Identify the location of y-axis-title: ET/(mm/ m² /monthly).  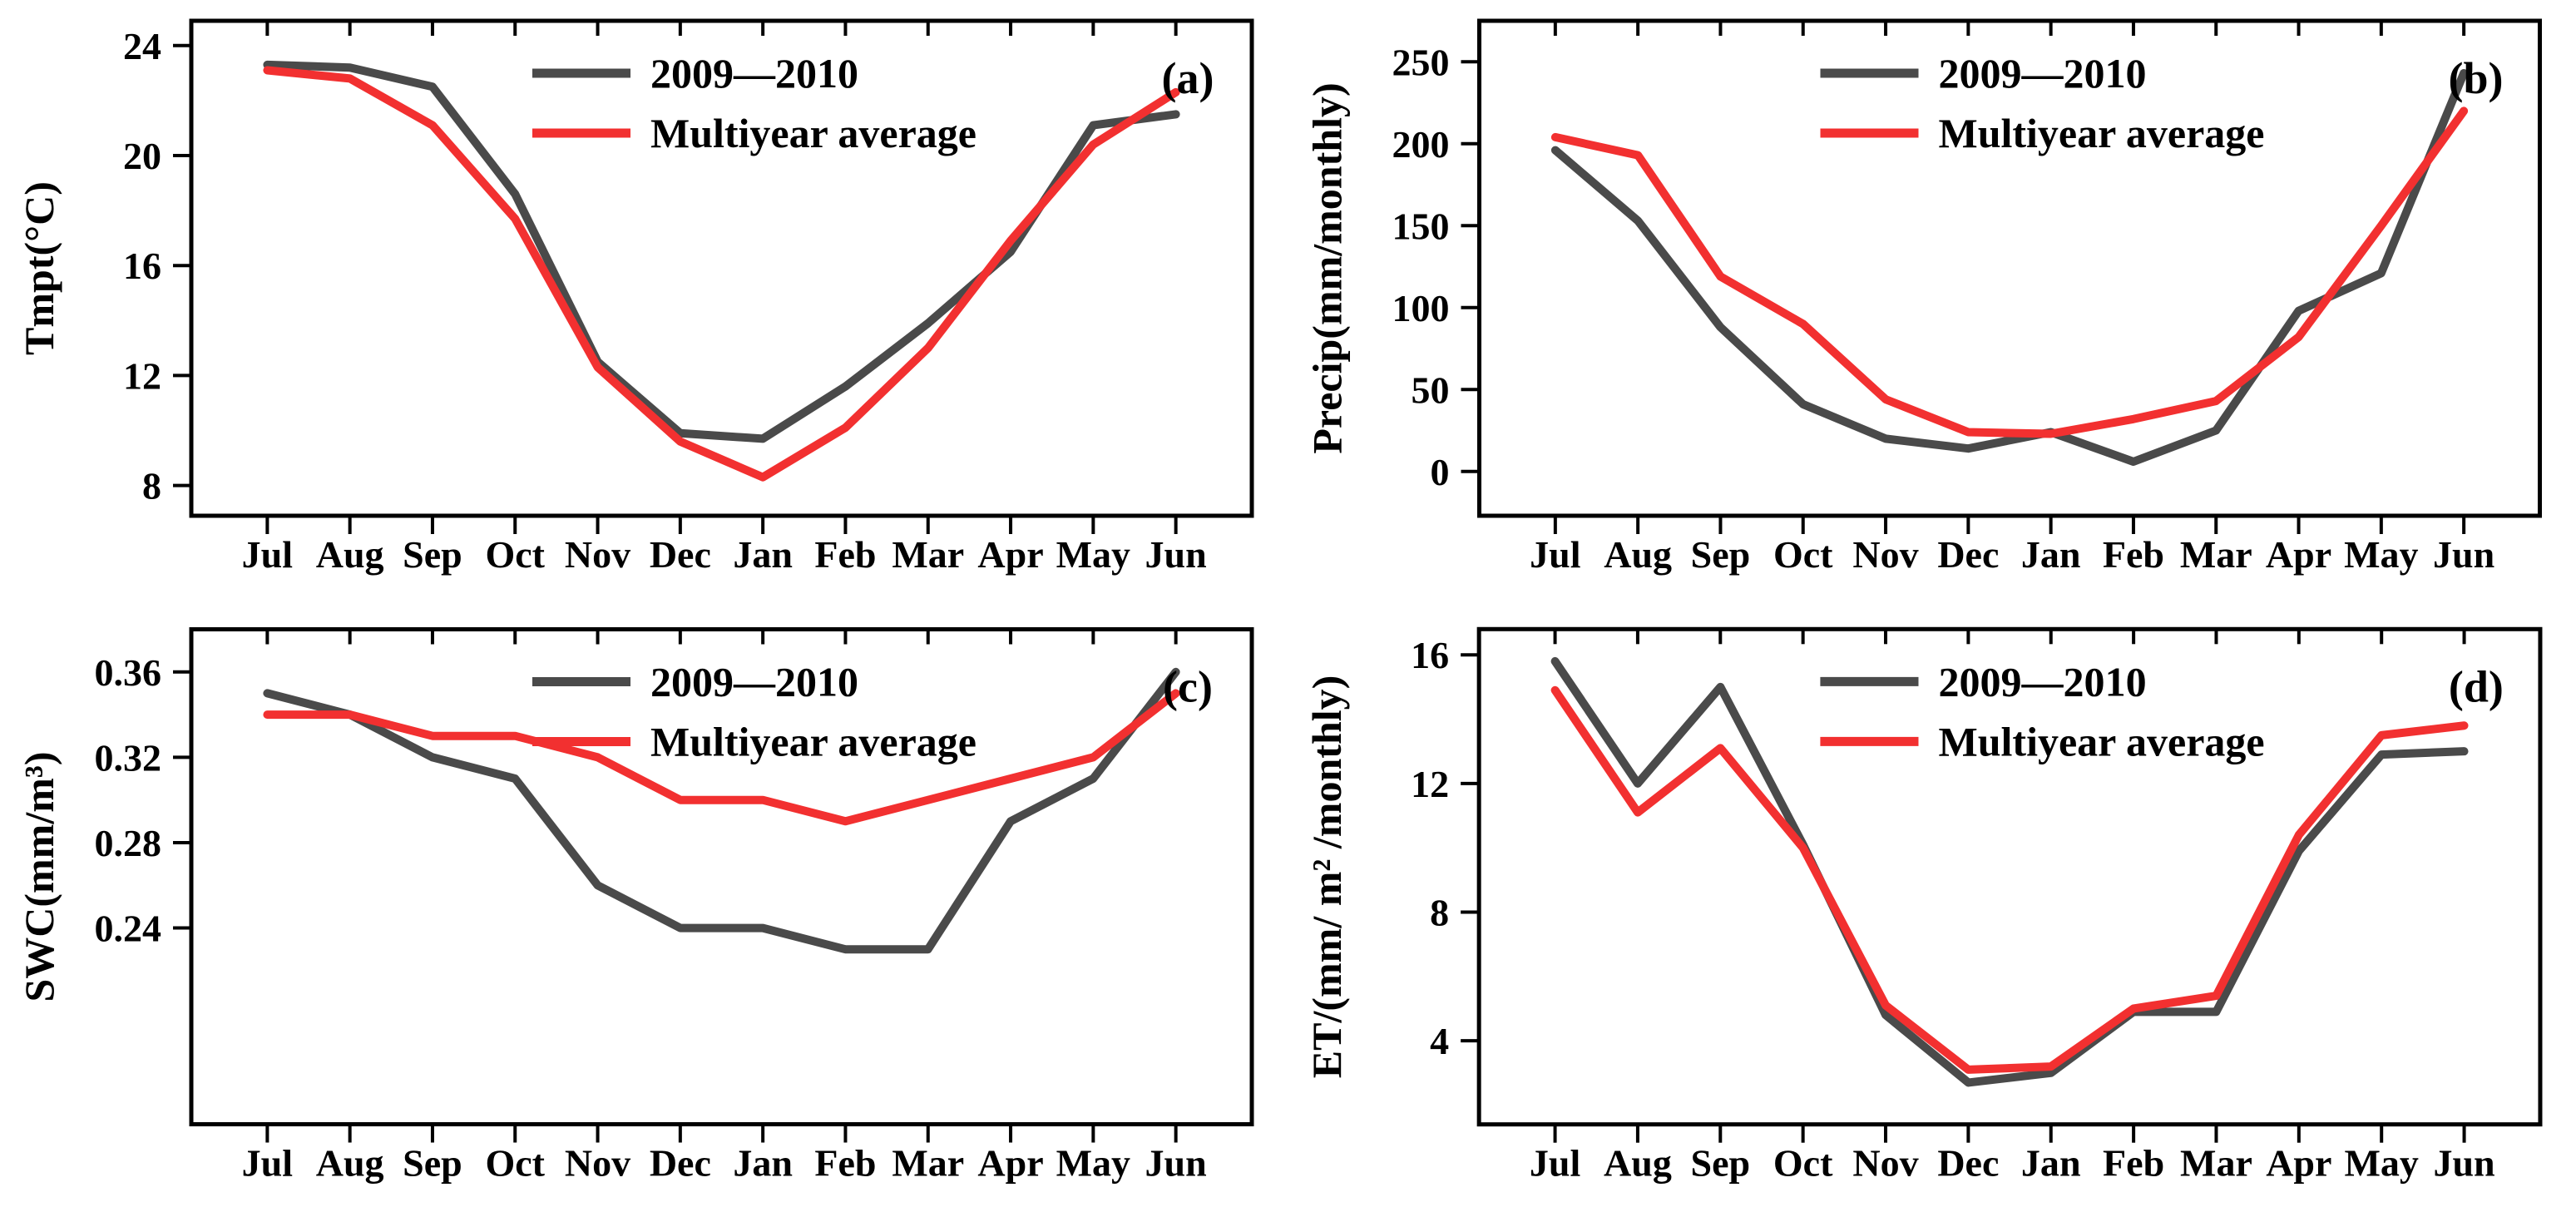
(1326, 877).